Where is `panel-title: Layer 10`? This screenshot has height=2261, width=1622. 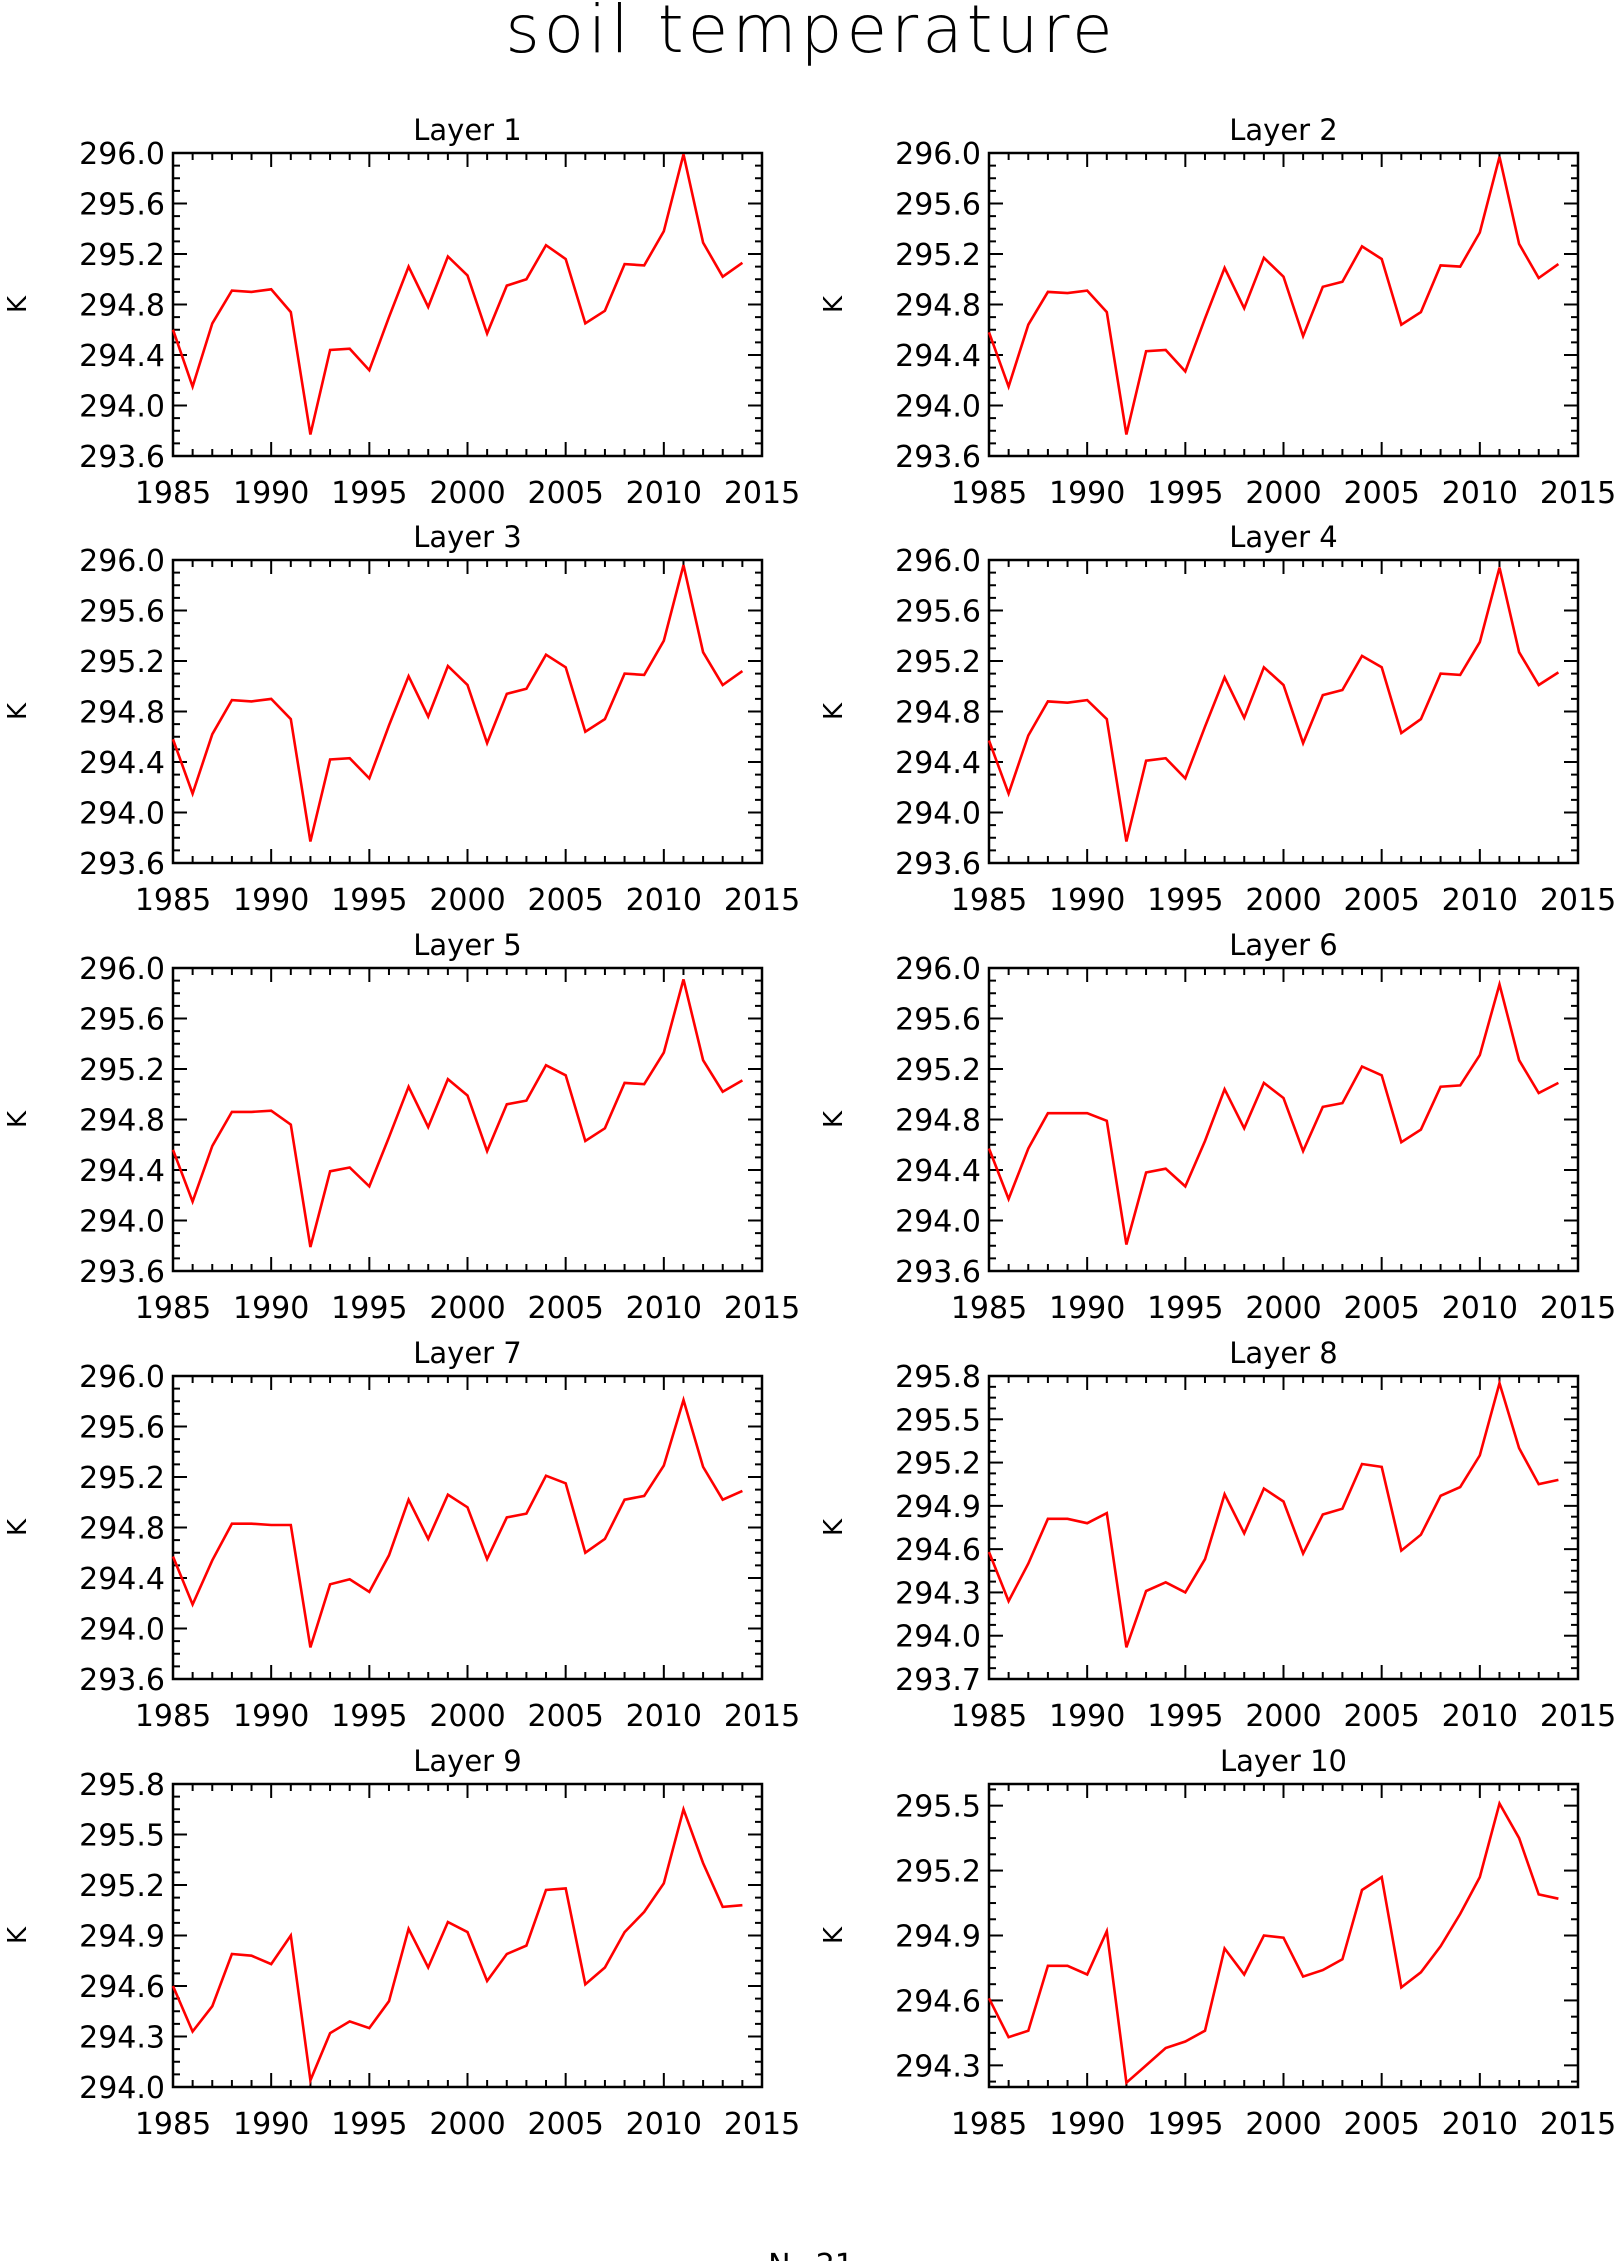
panel-title: Layer 10 is located at coordinates (1283, 1761).